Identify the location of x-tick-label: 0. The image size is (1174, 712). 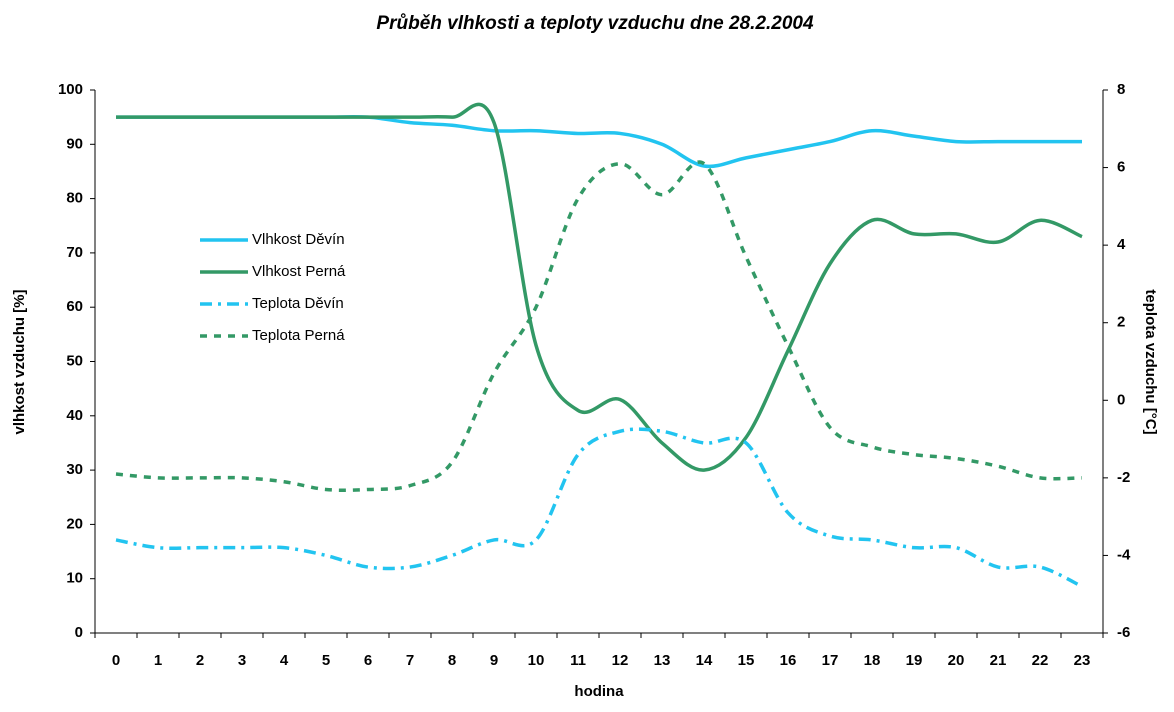
(116, 660).